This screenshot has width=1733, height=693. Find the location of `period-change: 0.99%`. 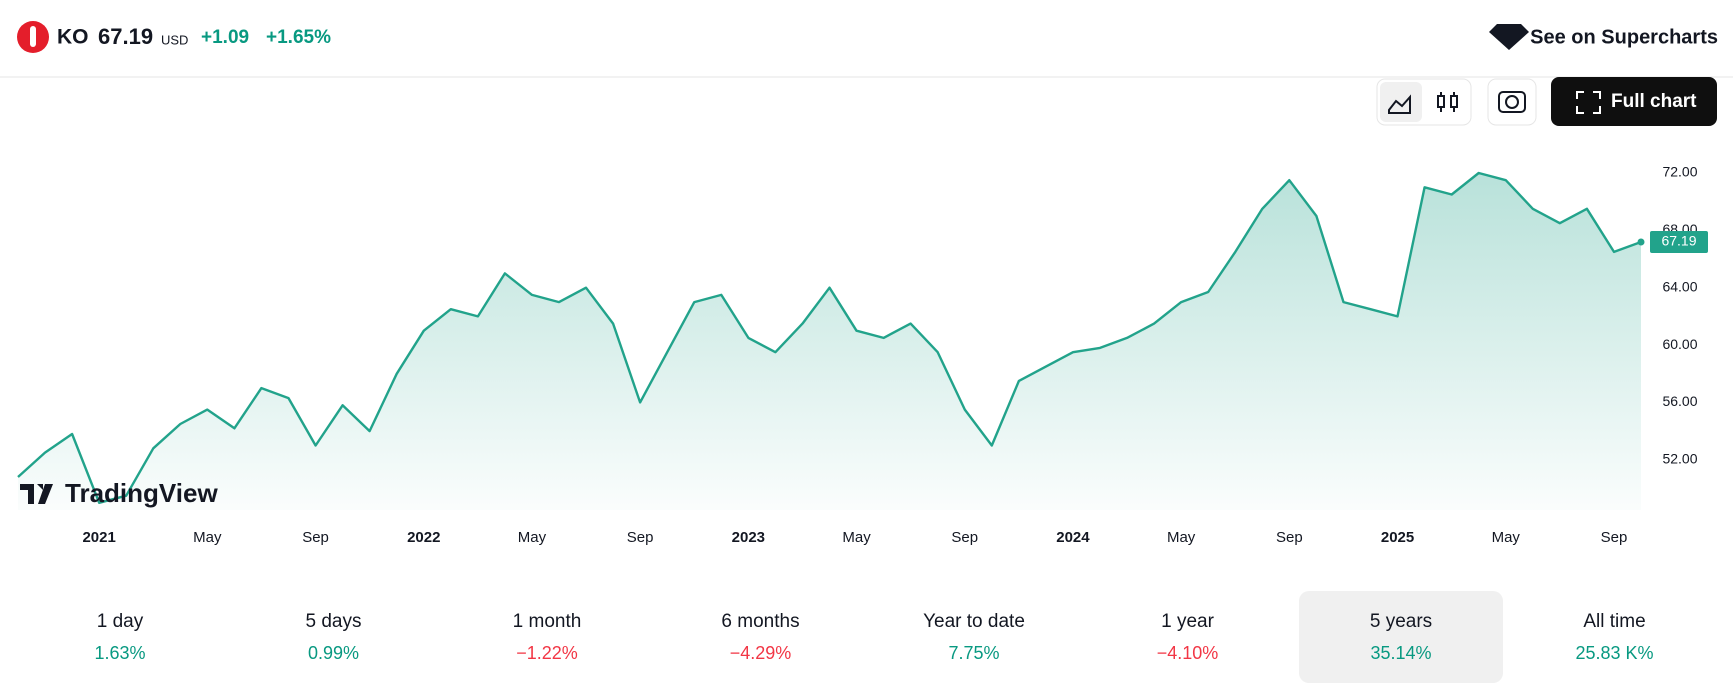

period-change: 0.99% is located at coordinates (333, 653).